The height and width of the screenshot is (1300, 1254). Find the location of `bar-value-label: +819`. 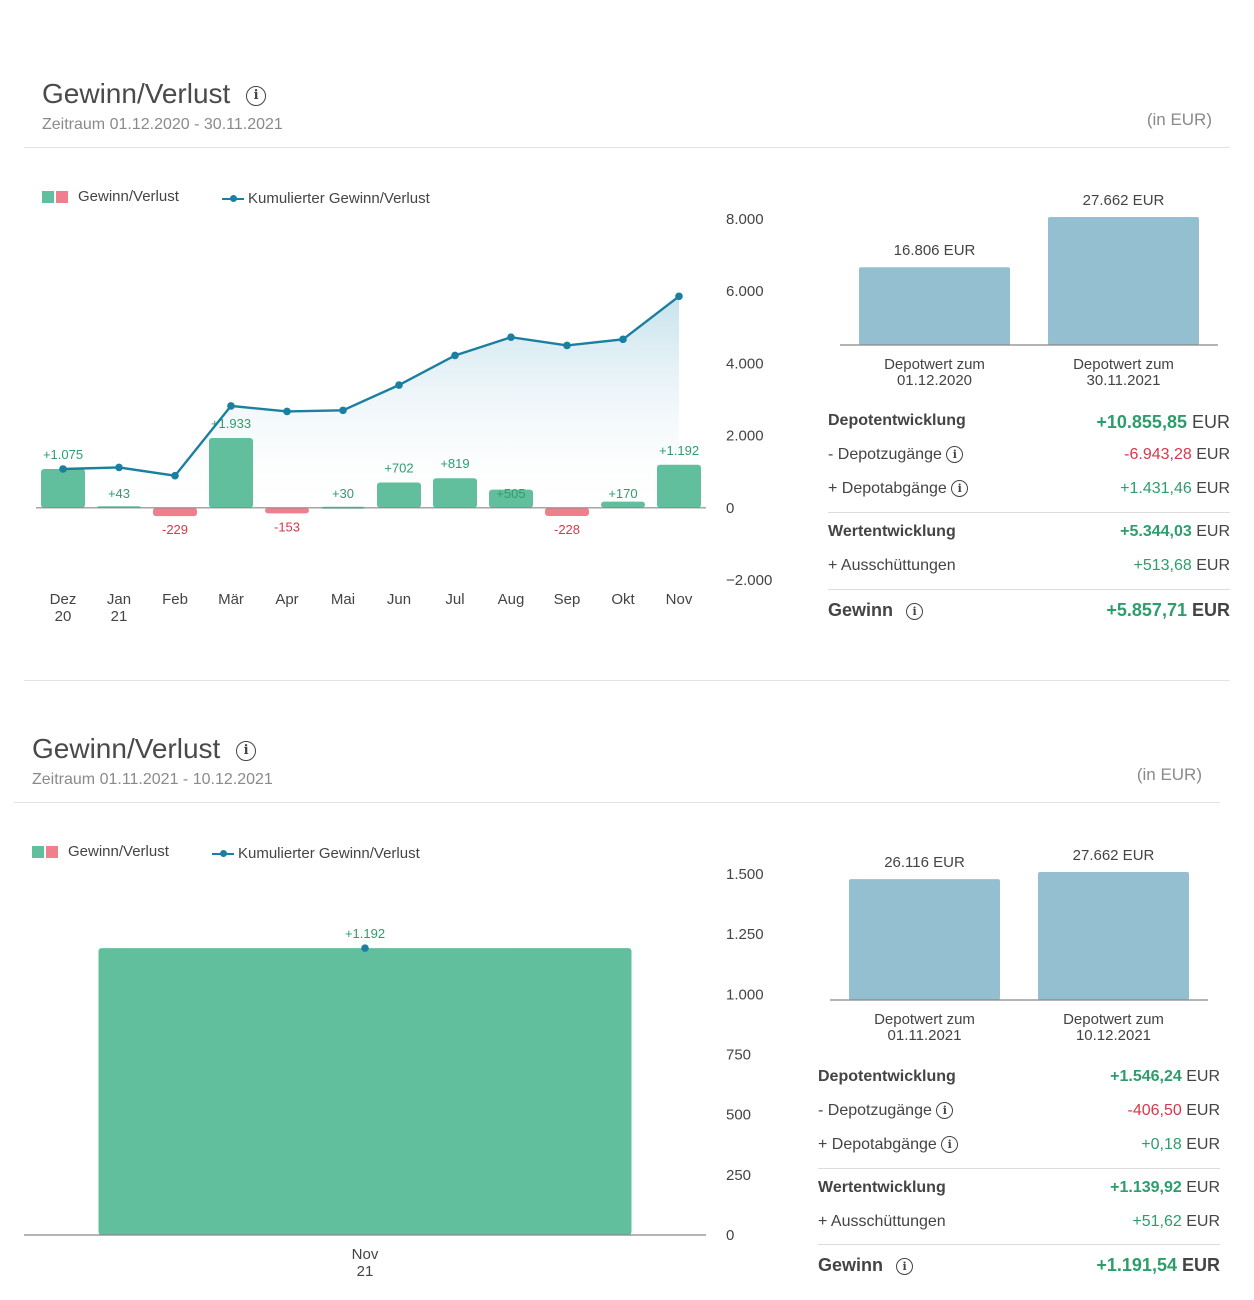

bar-value-label: +819 is located at coordinates (454, 463).